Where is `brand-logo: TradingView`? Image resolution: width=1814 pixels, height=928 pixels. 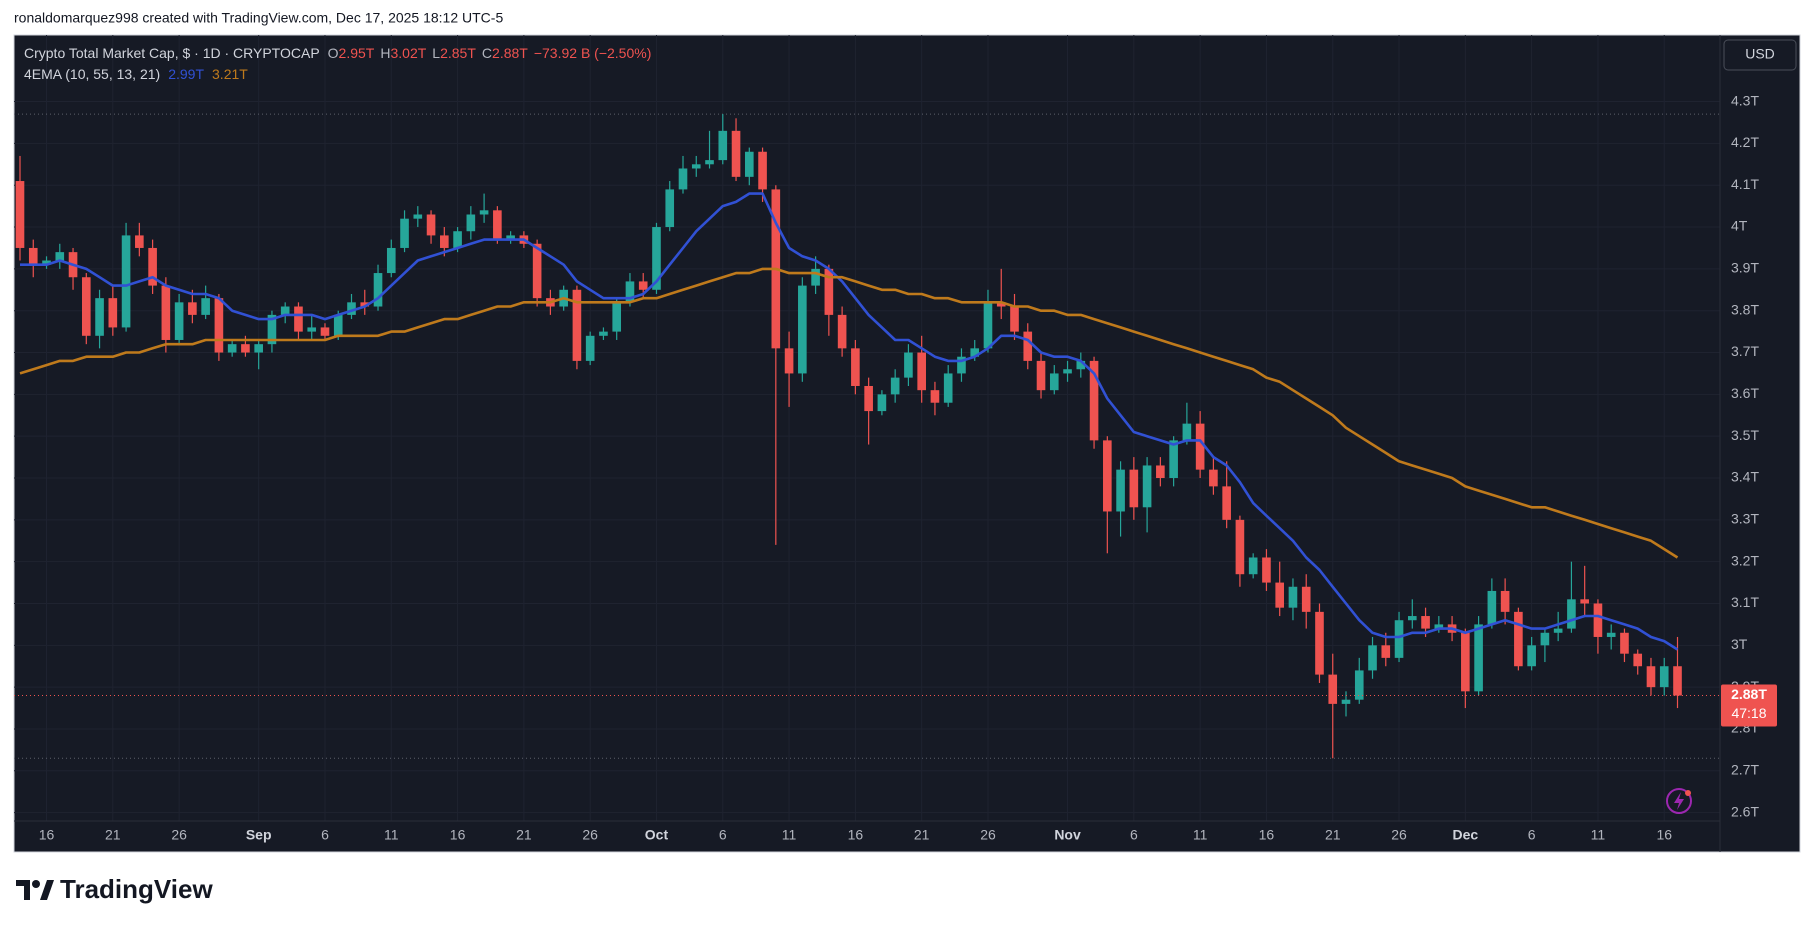 brand-logo: TradingView is located at coordinates (114, 889).